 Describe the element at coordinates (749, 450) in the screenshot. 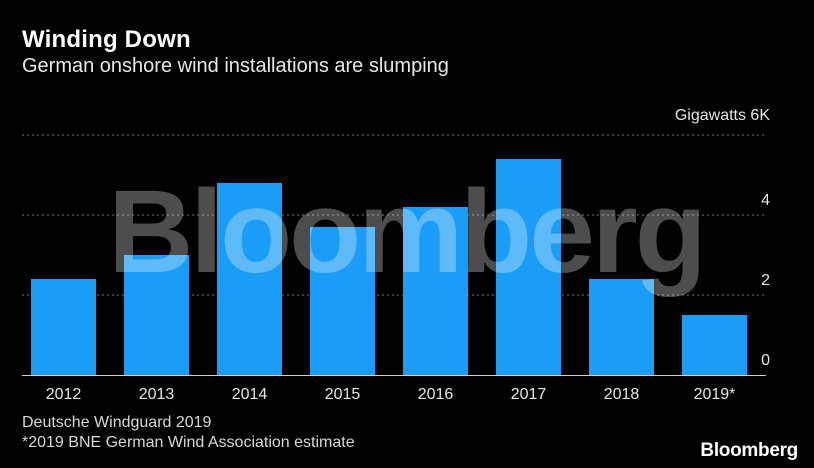

I see `bloomberg-logo: Bloomberg` at that location.